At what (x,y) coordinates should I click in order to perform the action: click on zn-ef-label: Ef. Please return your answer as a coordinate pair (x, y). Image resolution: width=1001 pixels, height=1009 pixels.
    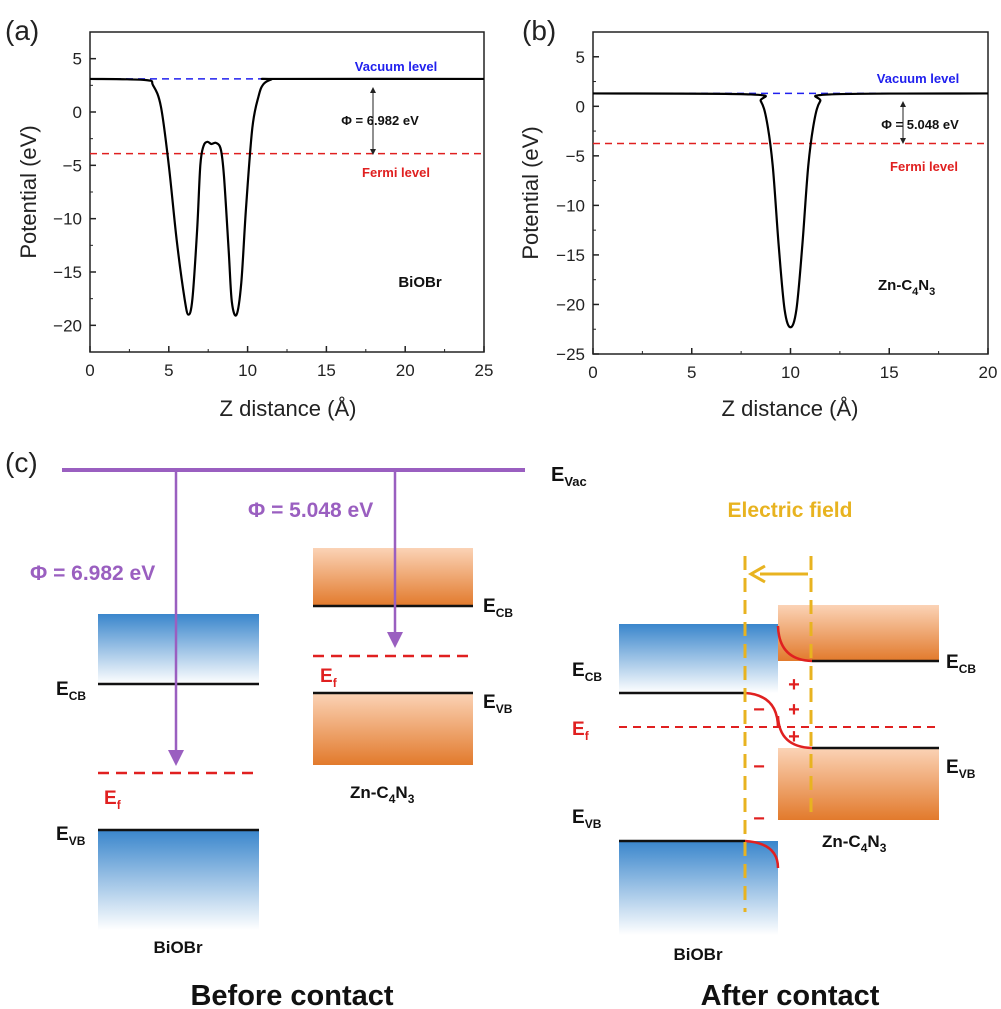
    Looking at the image, I should click on (329, 678).